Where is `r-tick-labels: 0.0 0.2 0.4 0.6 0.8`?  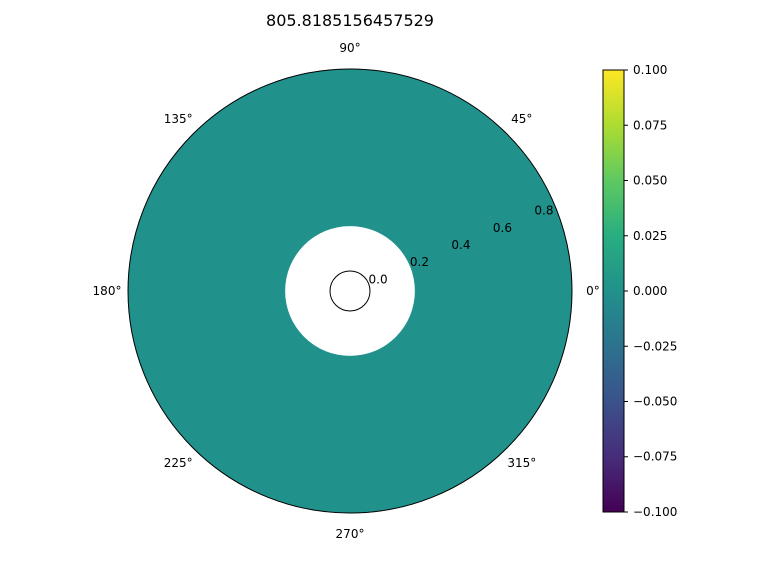 r-tick-labels: 0.0 0.2 0.4 0.6 0.8 is located at coordinates (461, 245).